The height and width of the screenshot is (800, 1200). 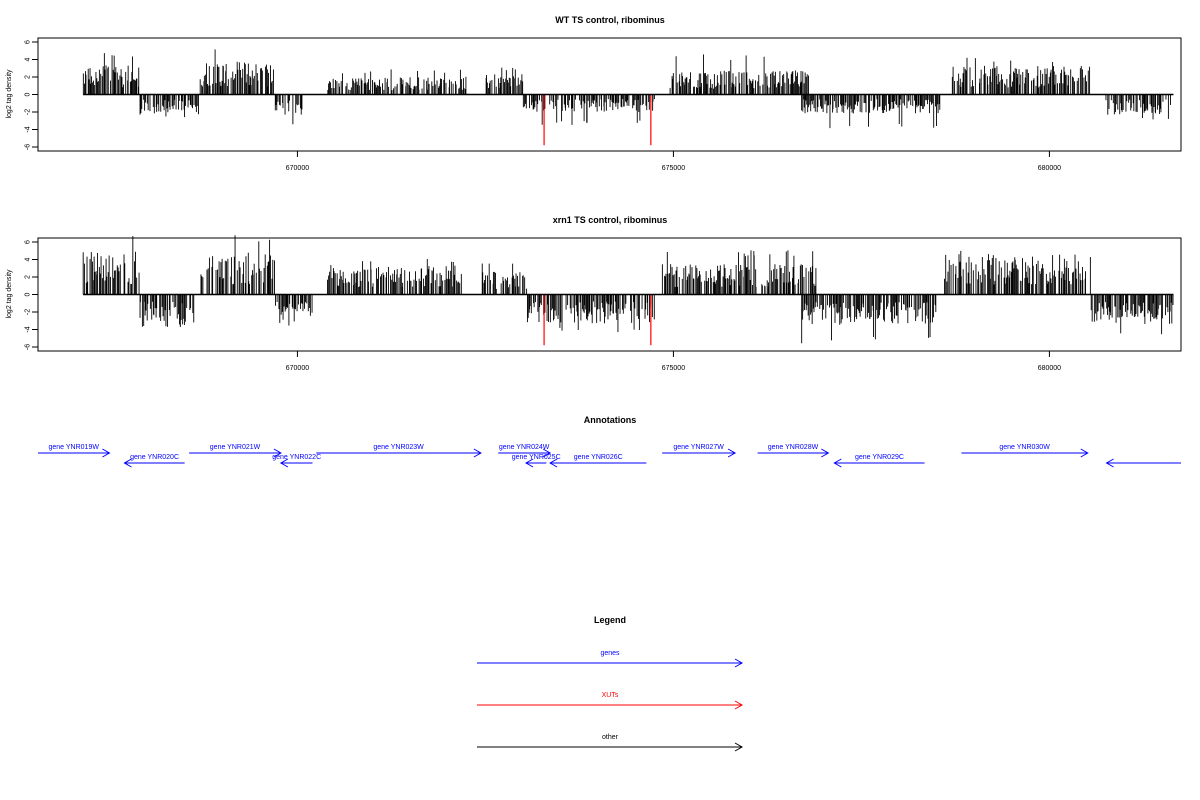 What do you see at coordinates (610, 653) in the screenshot?
I see `legend-label: genes` at bounding box center [610, 653].